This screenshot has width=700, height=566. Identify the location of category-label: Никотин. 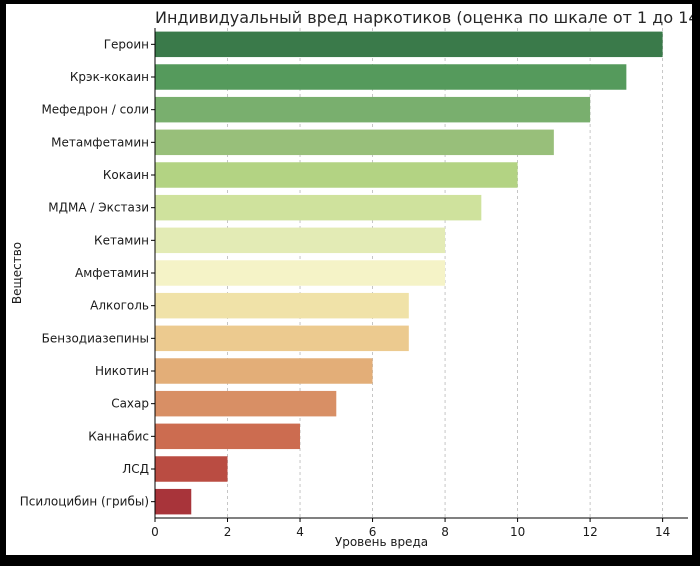
(122, 371).